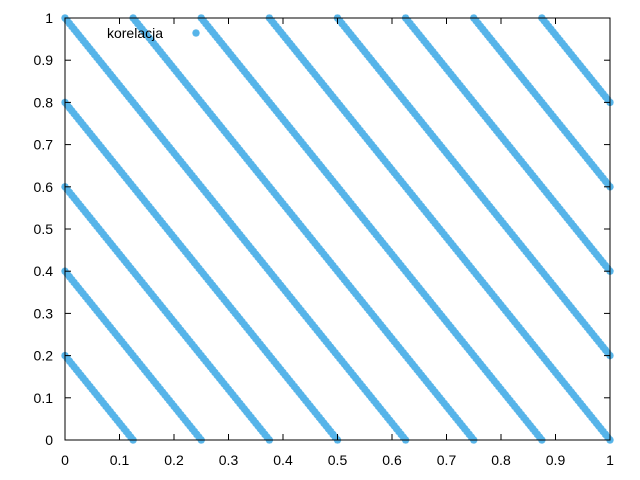 The width and height of the screenshot is (640, 480). I want to click on x-tick-label: 0.4, so click(283, 460).